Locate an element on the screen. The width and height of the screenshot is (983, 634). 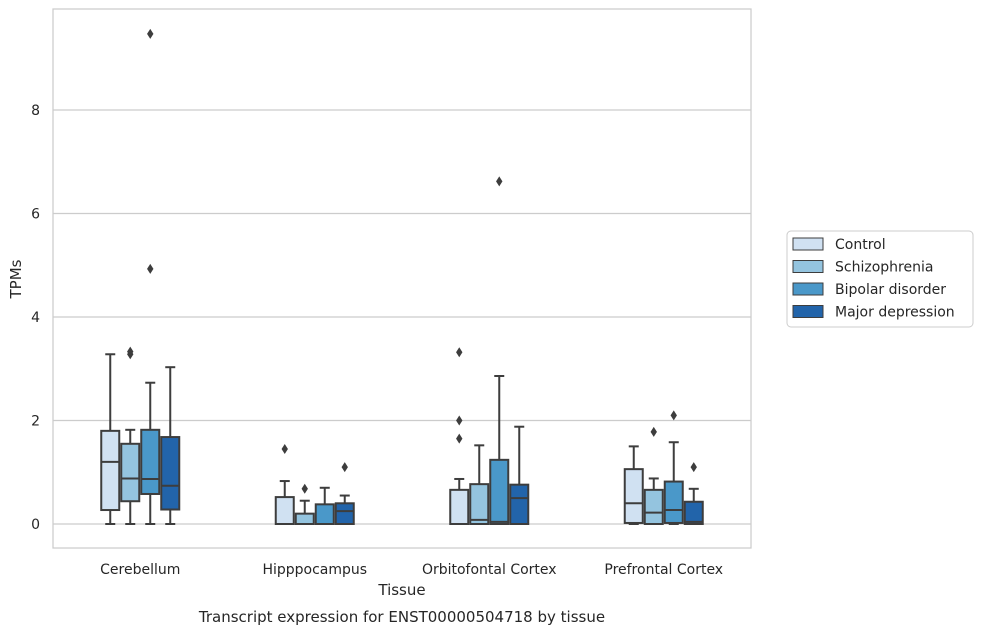
legend-label: Bipolar disorder is located at coordinates (890, 290).